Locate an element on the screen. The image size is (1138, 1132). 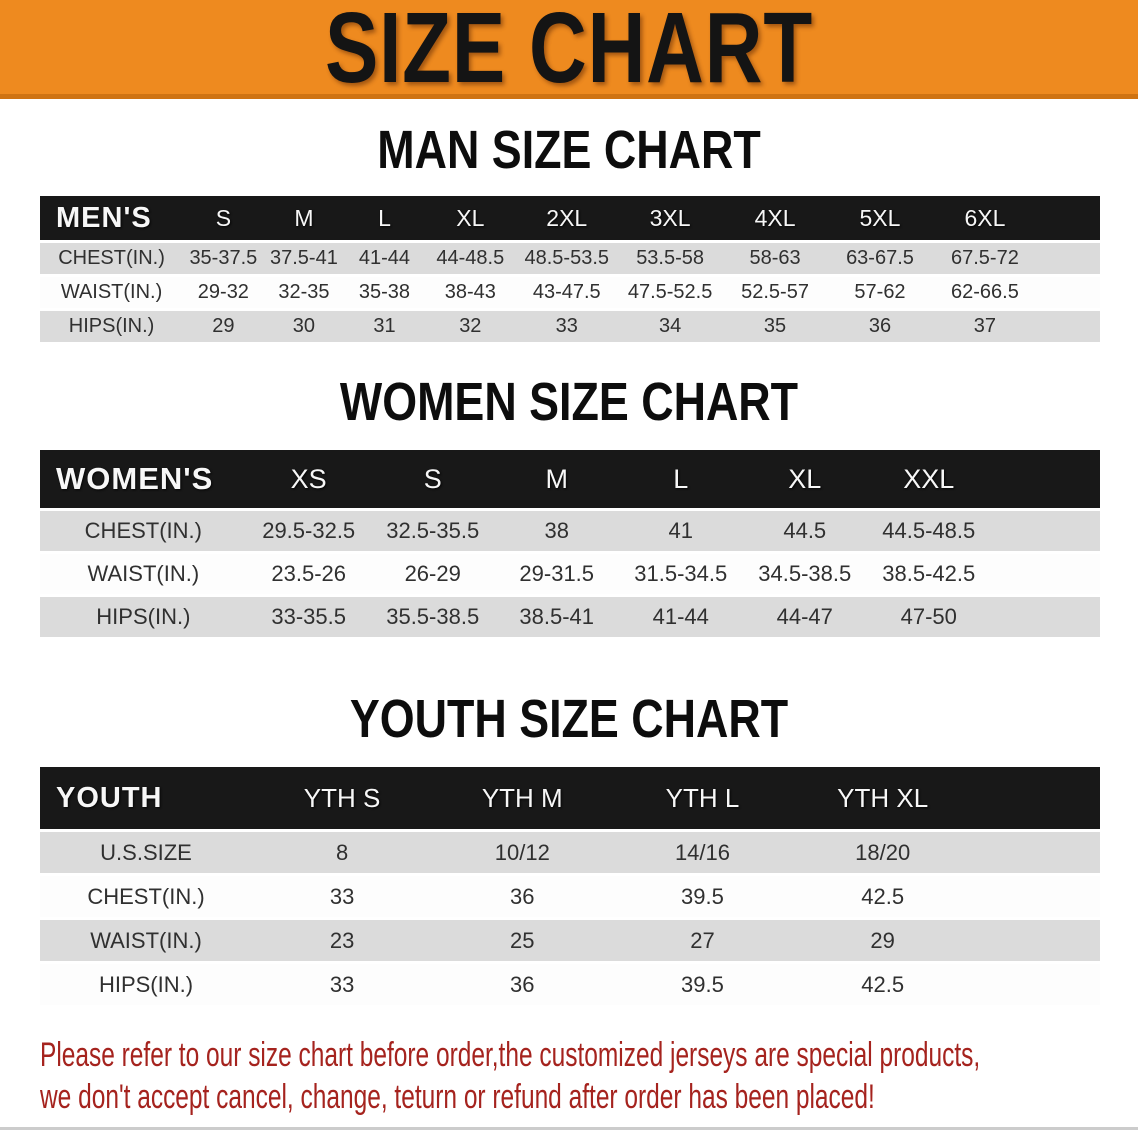
image-bottom-edge is located at coordinates (569, 1128).